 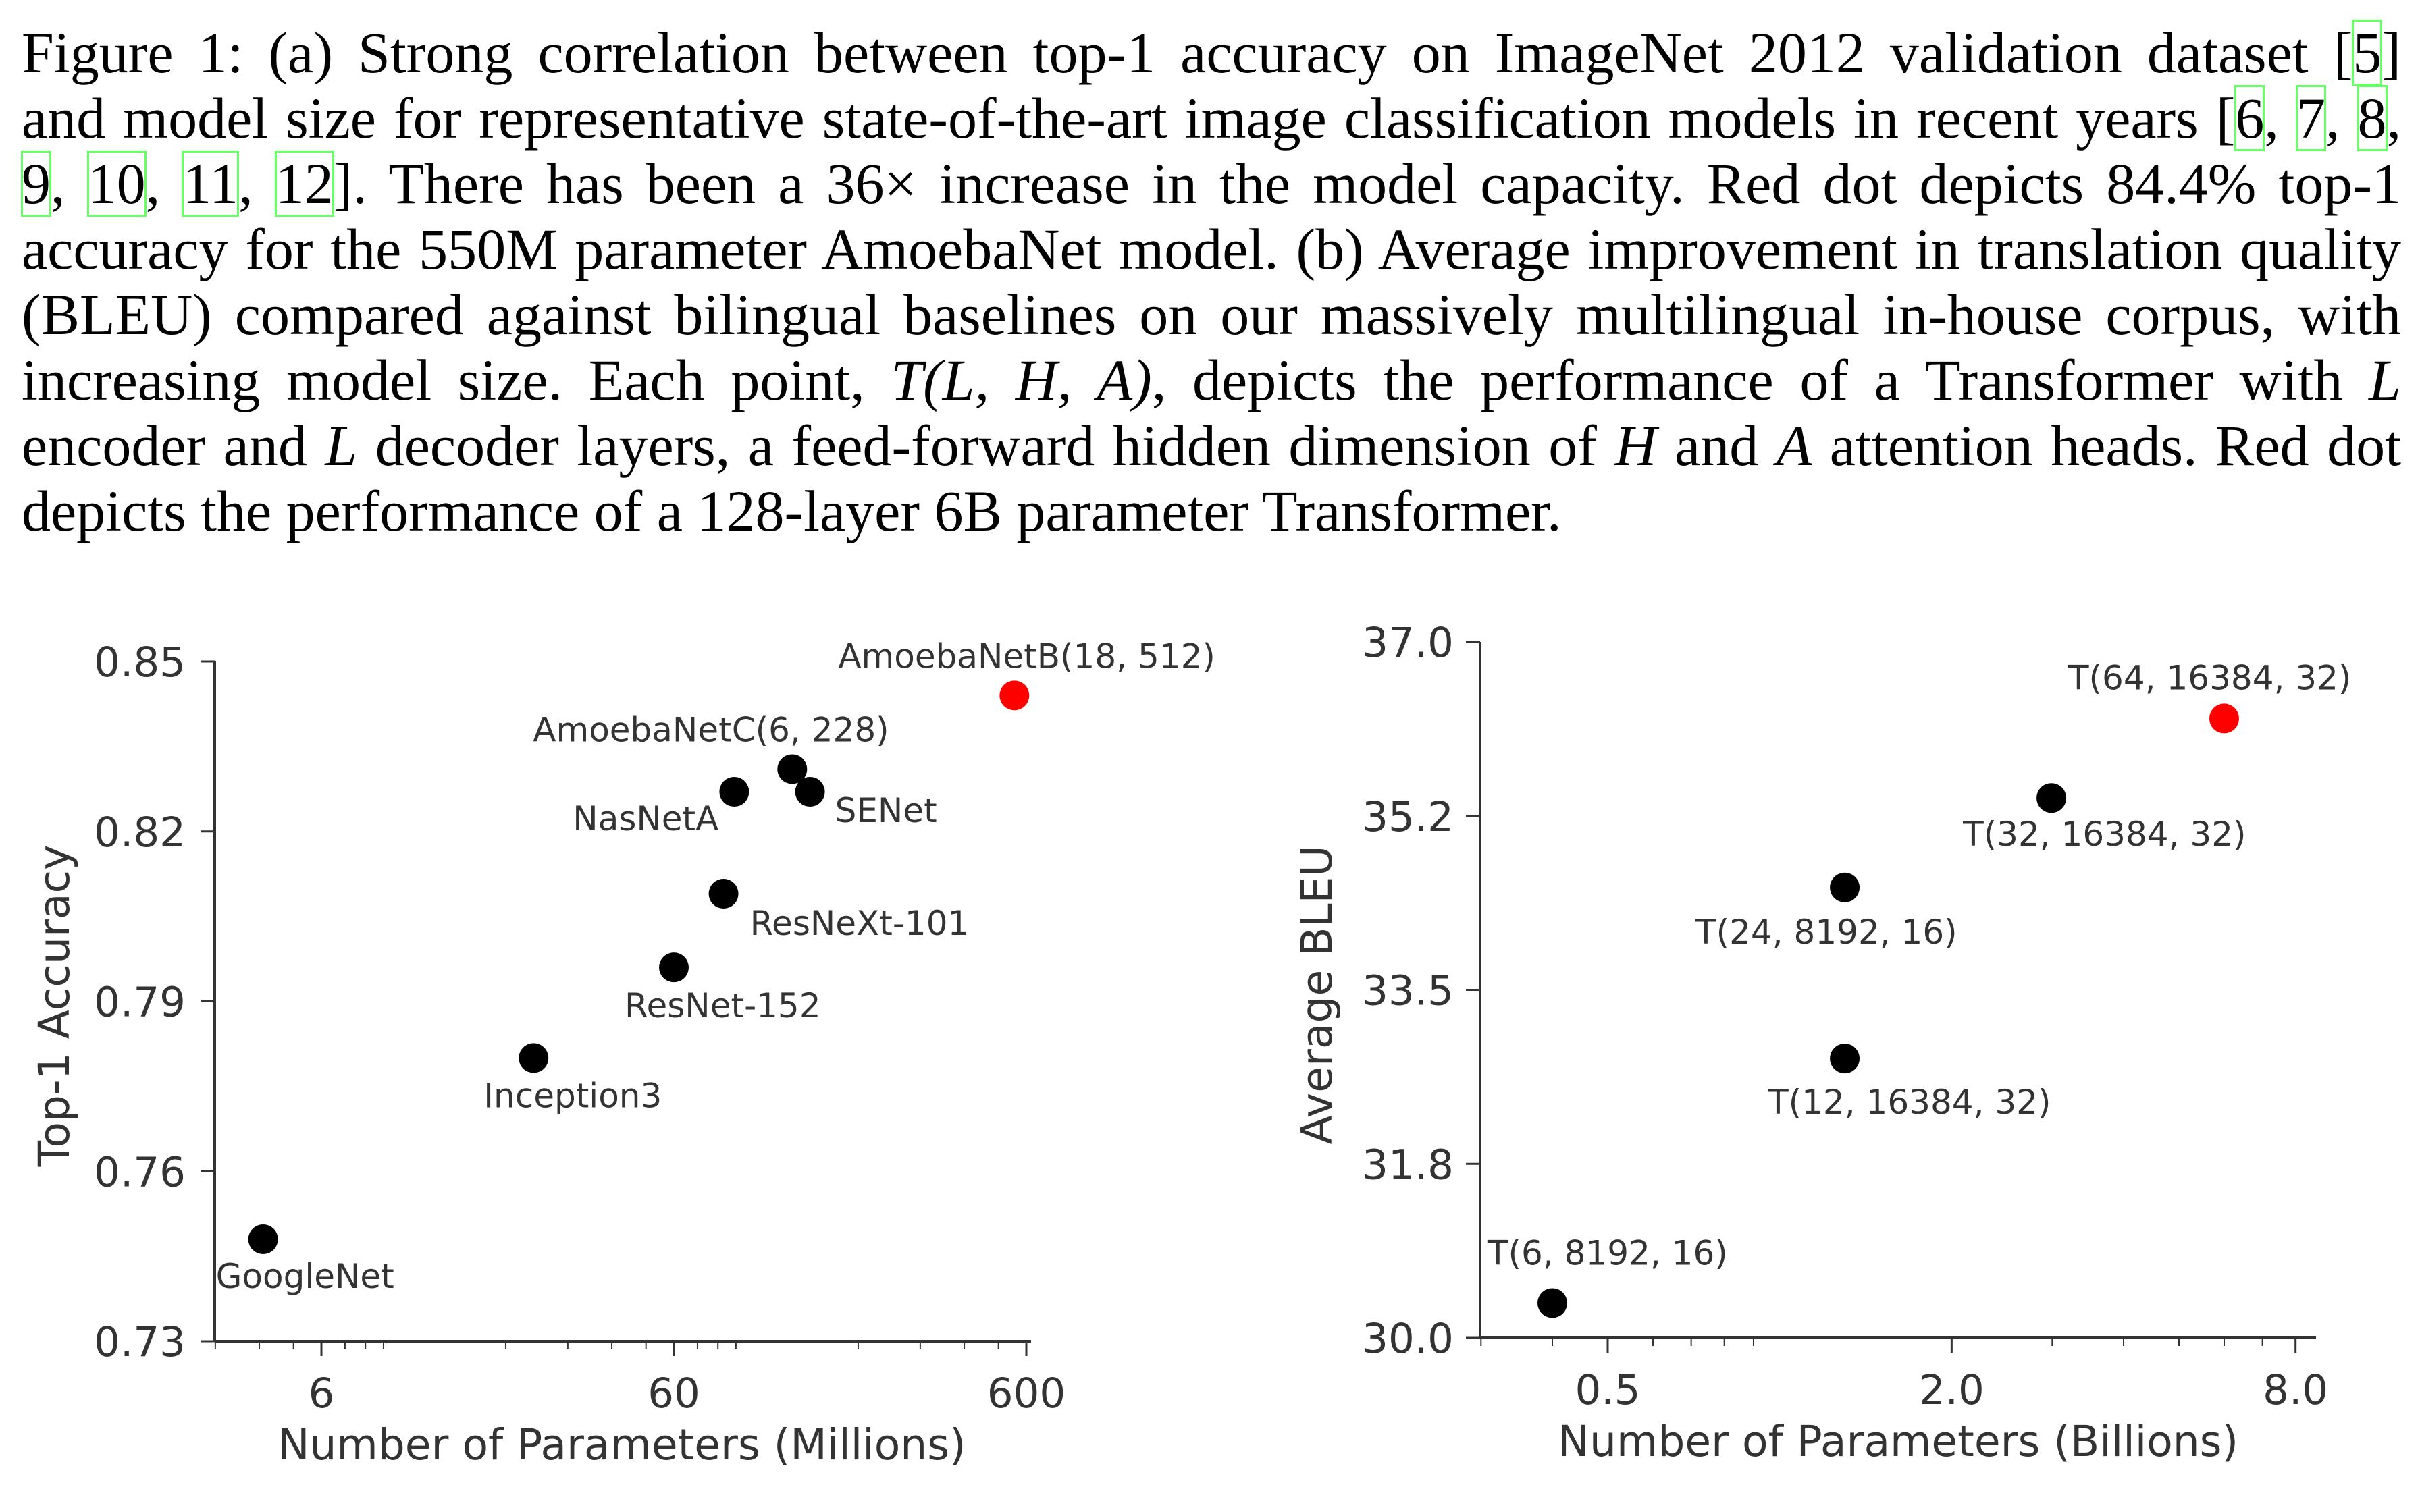 I want to click on y-tick-label: 0.85, so click(x=140, y=662).